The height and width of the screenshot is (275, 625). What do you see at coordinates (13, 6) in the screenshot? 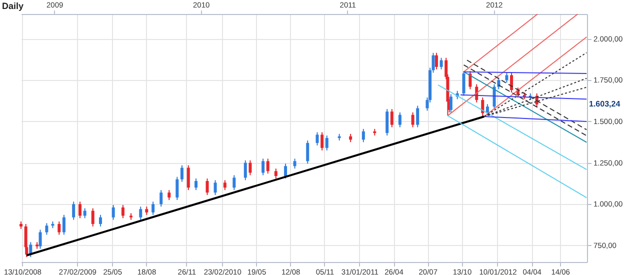
I see `chart-title: Daily` at bounding box center [13, 6].